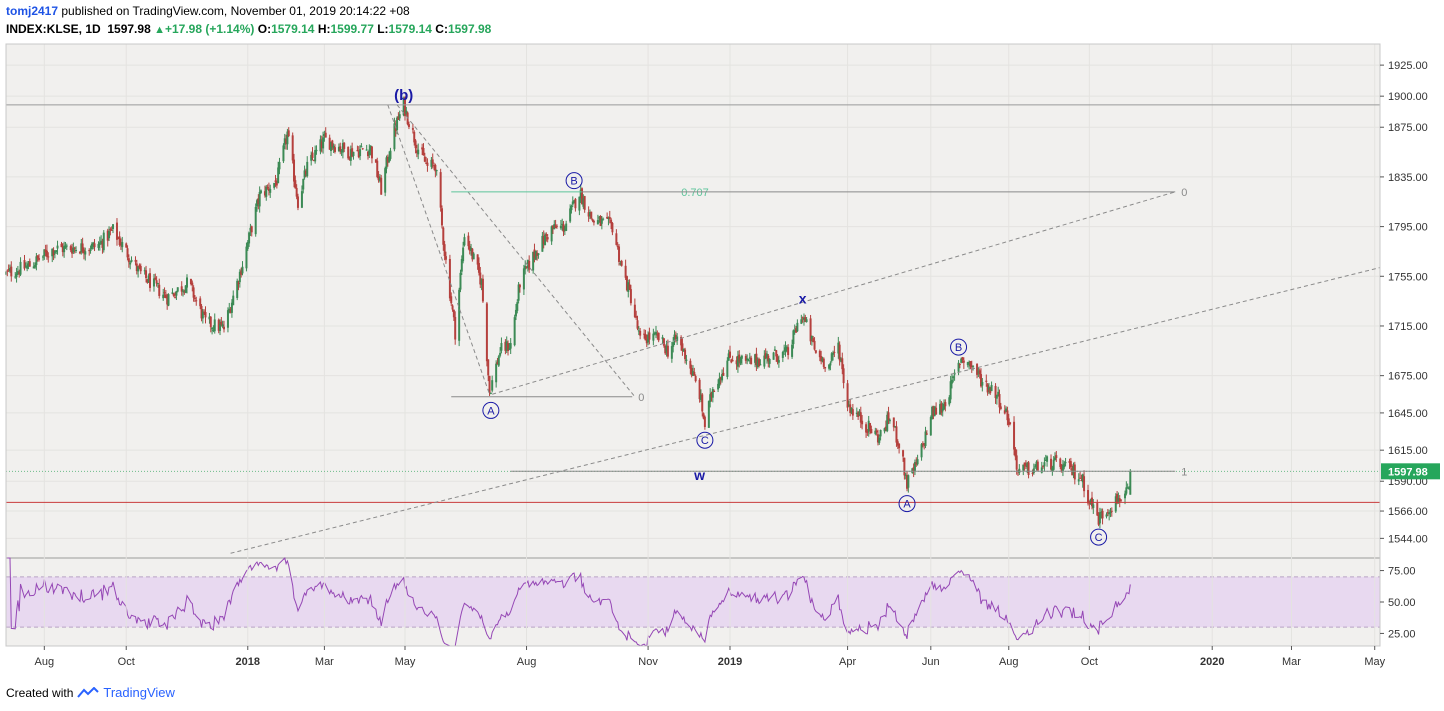 Image resolution: width=1444 pixels, height=711 pixels. I want to click on time-tick-label: Oct, so click(1089, 662).